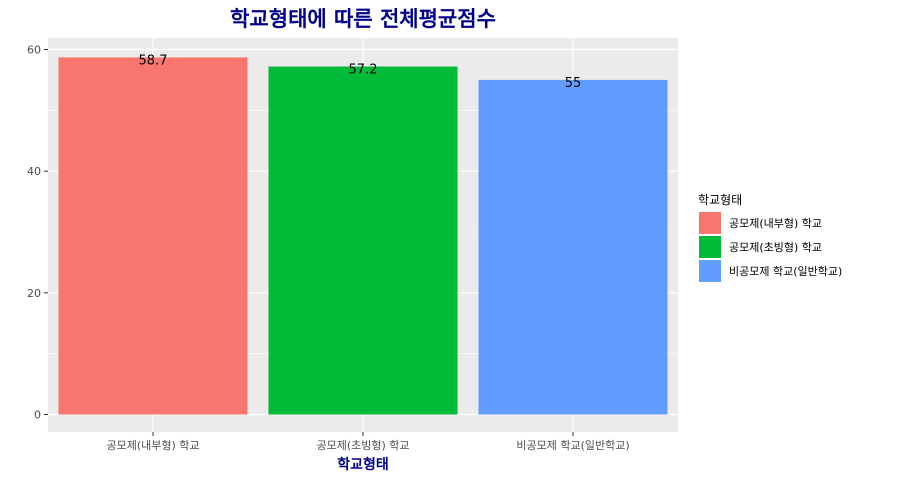  I want to click on legend-label: 비공모제 학교(일반학교), so click(785, 271).